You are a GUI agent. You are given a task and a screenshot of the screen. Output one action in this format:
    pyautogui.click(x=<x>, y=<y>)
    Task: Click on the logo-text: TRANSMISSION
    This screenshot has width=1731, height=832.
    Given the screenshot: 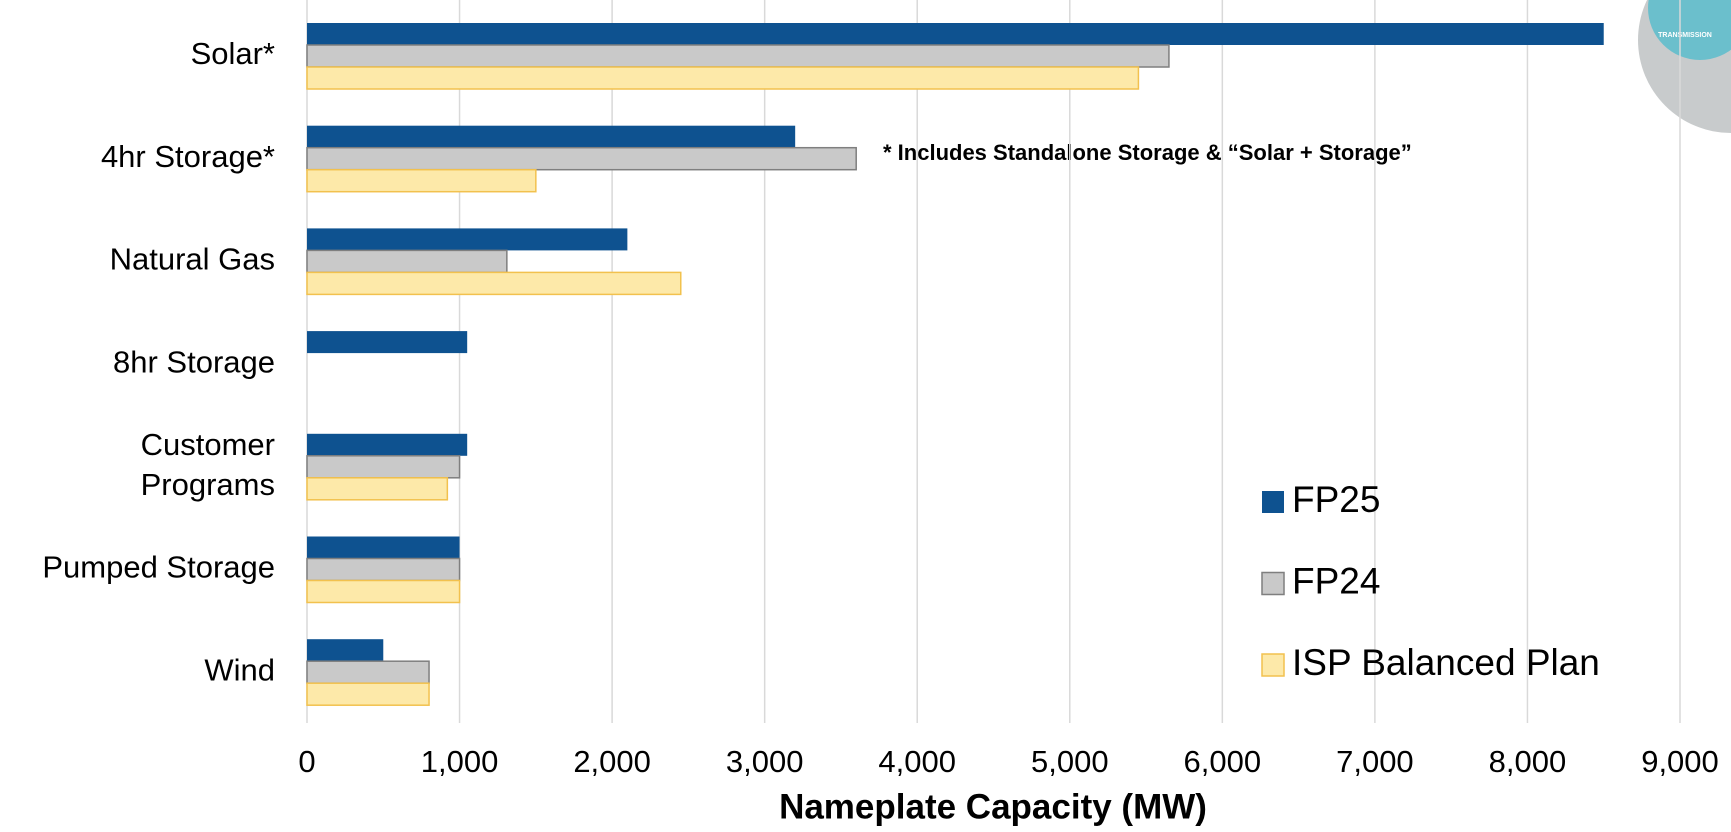 What is the action you would take?
    pyautogui.click(x=1685, y=35)
    